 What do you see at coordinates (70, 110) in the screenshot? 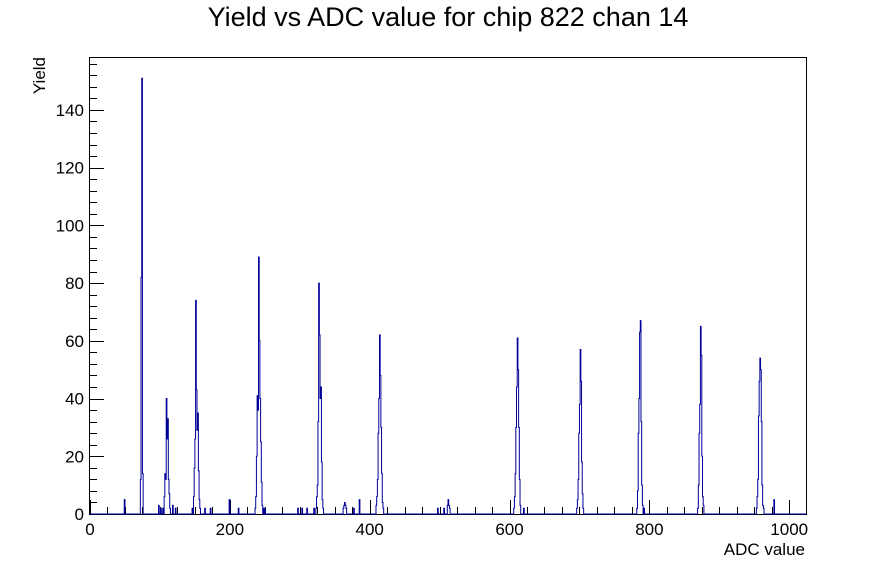
I see `y-tick-label: 140` at bounding box center [70, 110].